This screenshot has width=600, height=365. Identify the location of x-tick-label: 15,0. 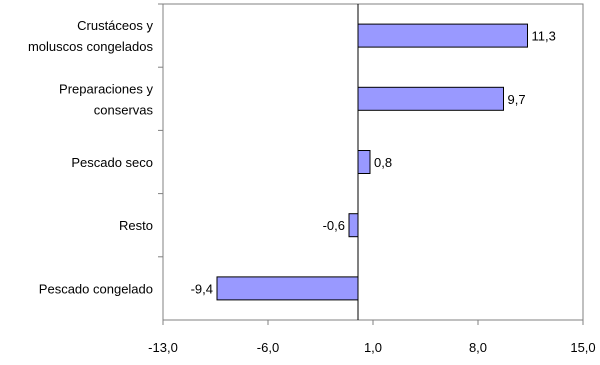
(582, 347).